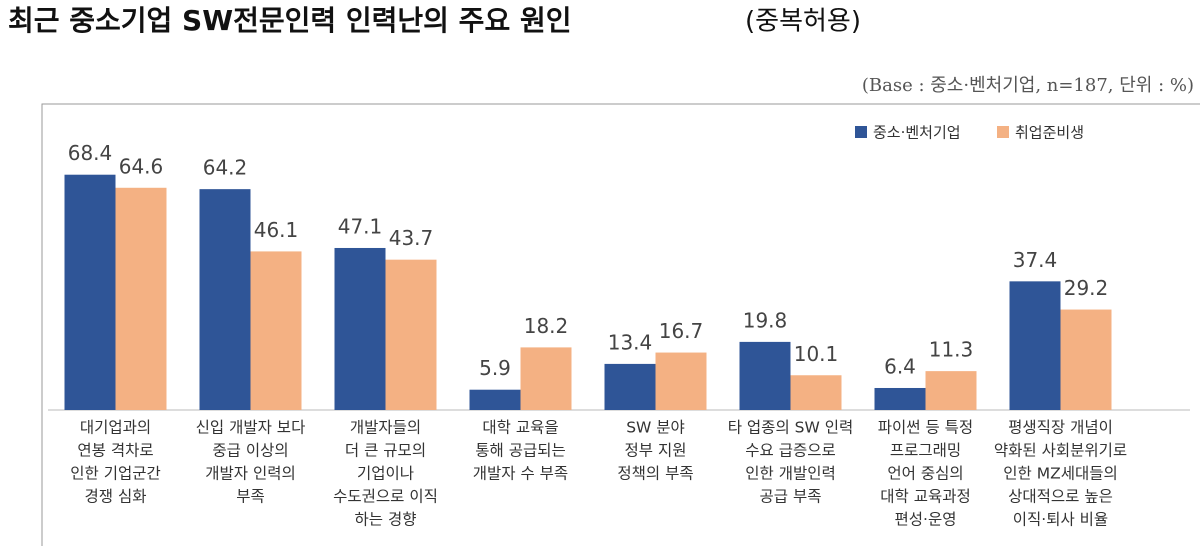  I want to click on value-label: 13.4, so click(630, 342).